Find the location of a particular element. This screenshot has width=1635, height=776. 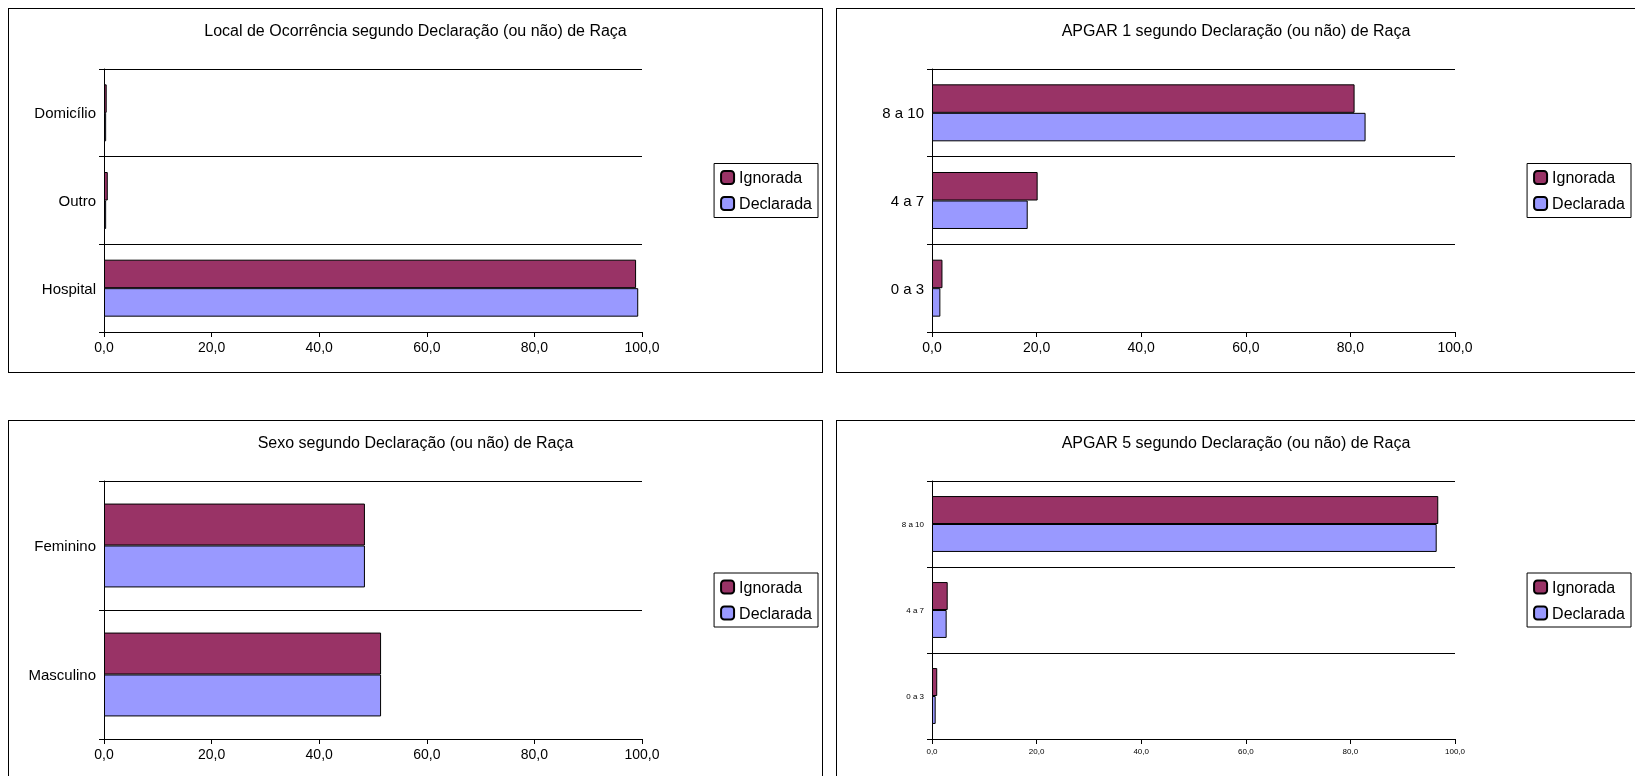

chart-title: Local de Ocorrência segundo Declaração (ou não) de Raça is located at coordinates (415, 30).